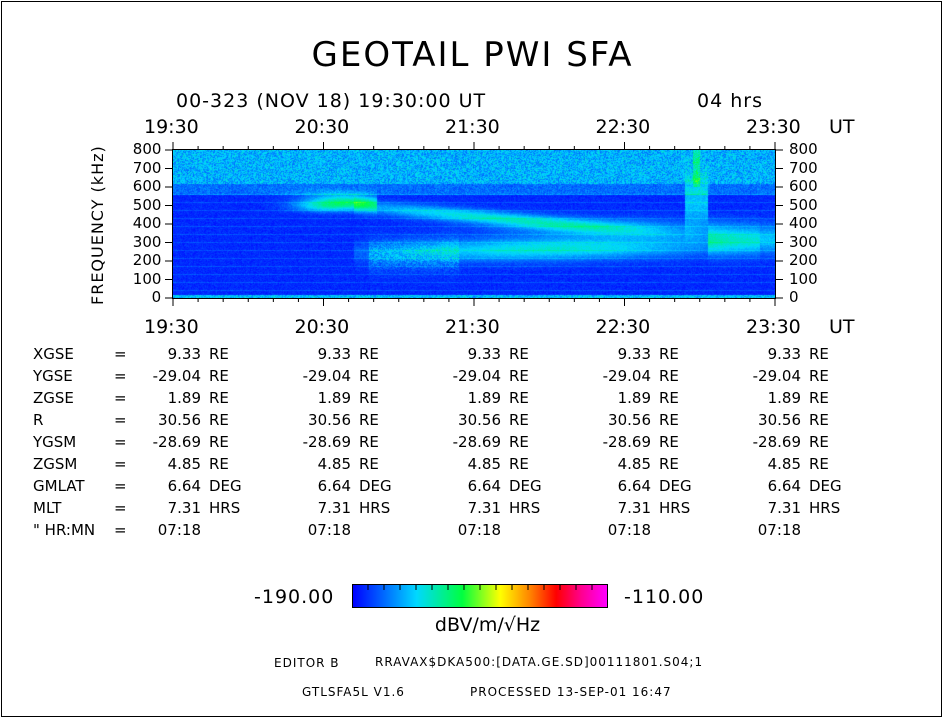 The image size is (945, 720). What do you see at coordinates (803, 186) in the screenshot?
I see `right-freq-tick-600: 600` at bounding box center [803, 186].